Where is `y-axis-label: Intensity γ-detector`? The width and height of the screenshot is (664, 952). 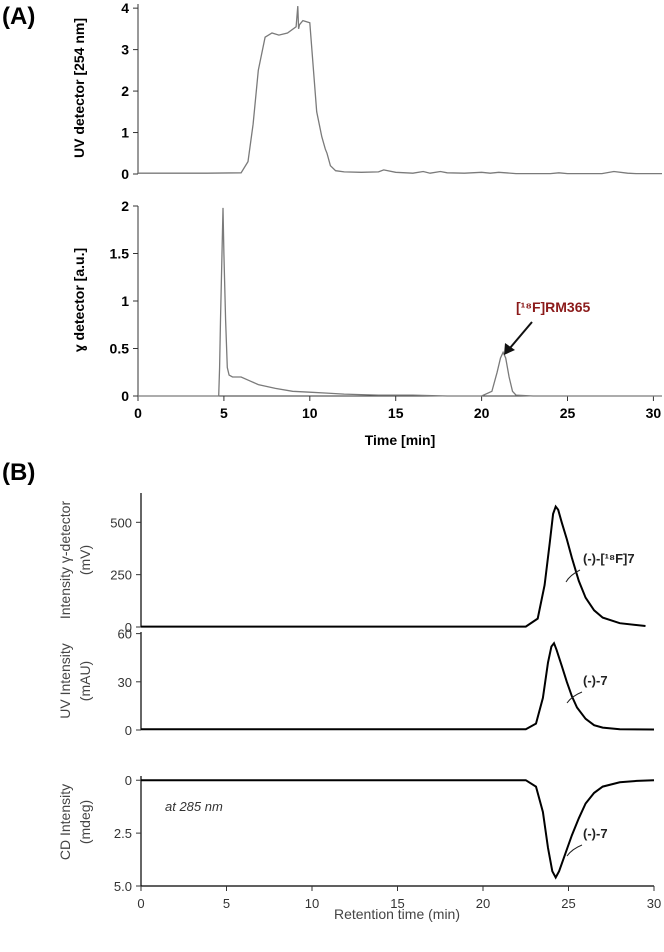
y-axis-label: Intensity γ-detector is located at coordinates (65, 560).